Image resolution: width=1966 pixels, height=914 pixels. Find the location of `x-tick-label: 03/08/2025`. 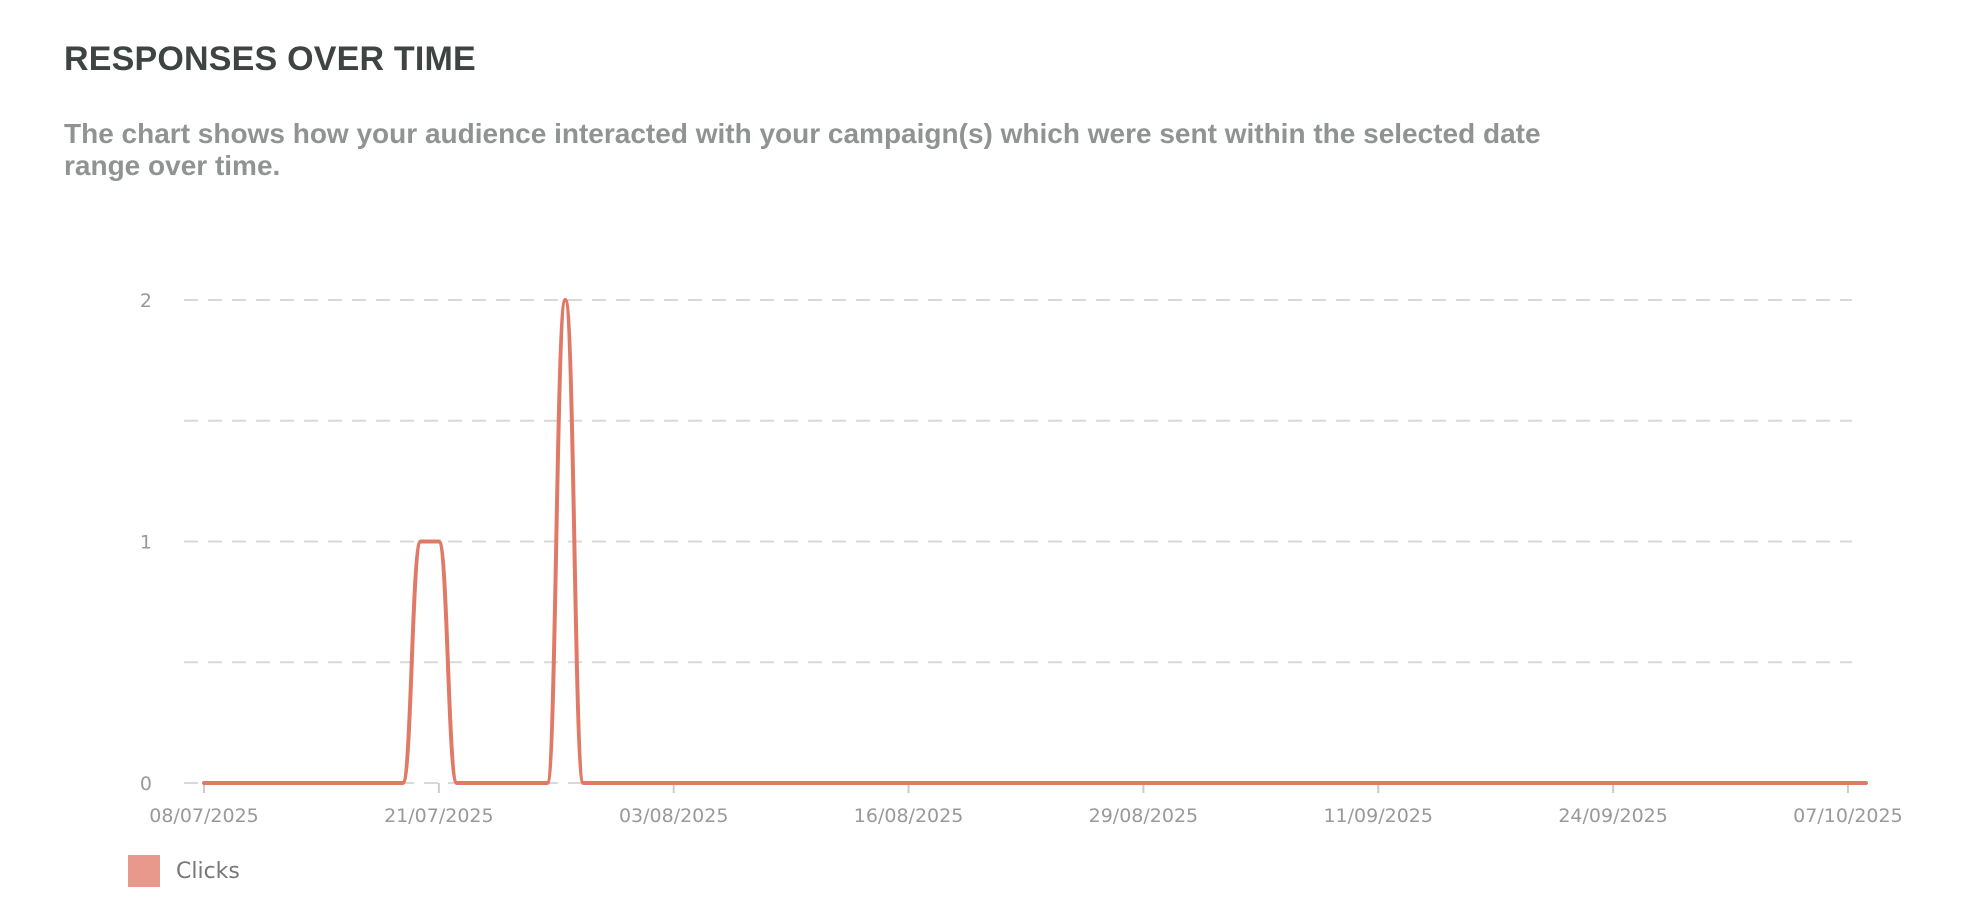

x-tick-label: 03/08/2025 is located at coordinates (674, 816).